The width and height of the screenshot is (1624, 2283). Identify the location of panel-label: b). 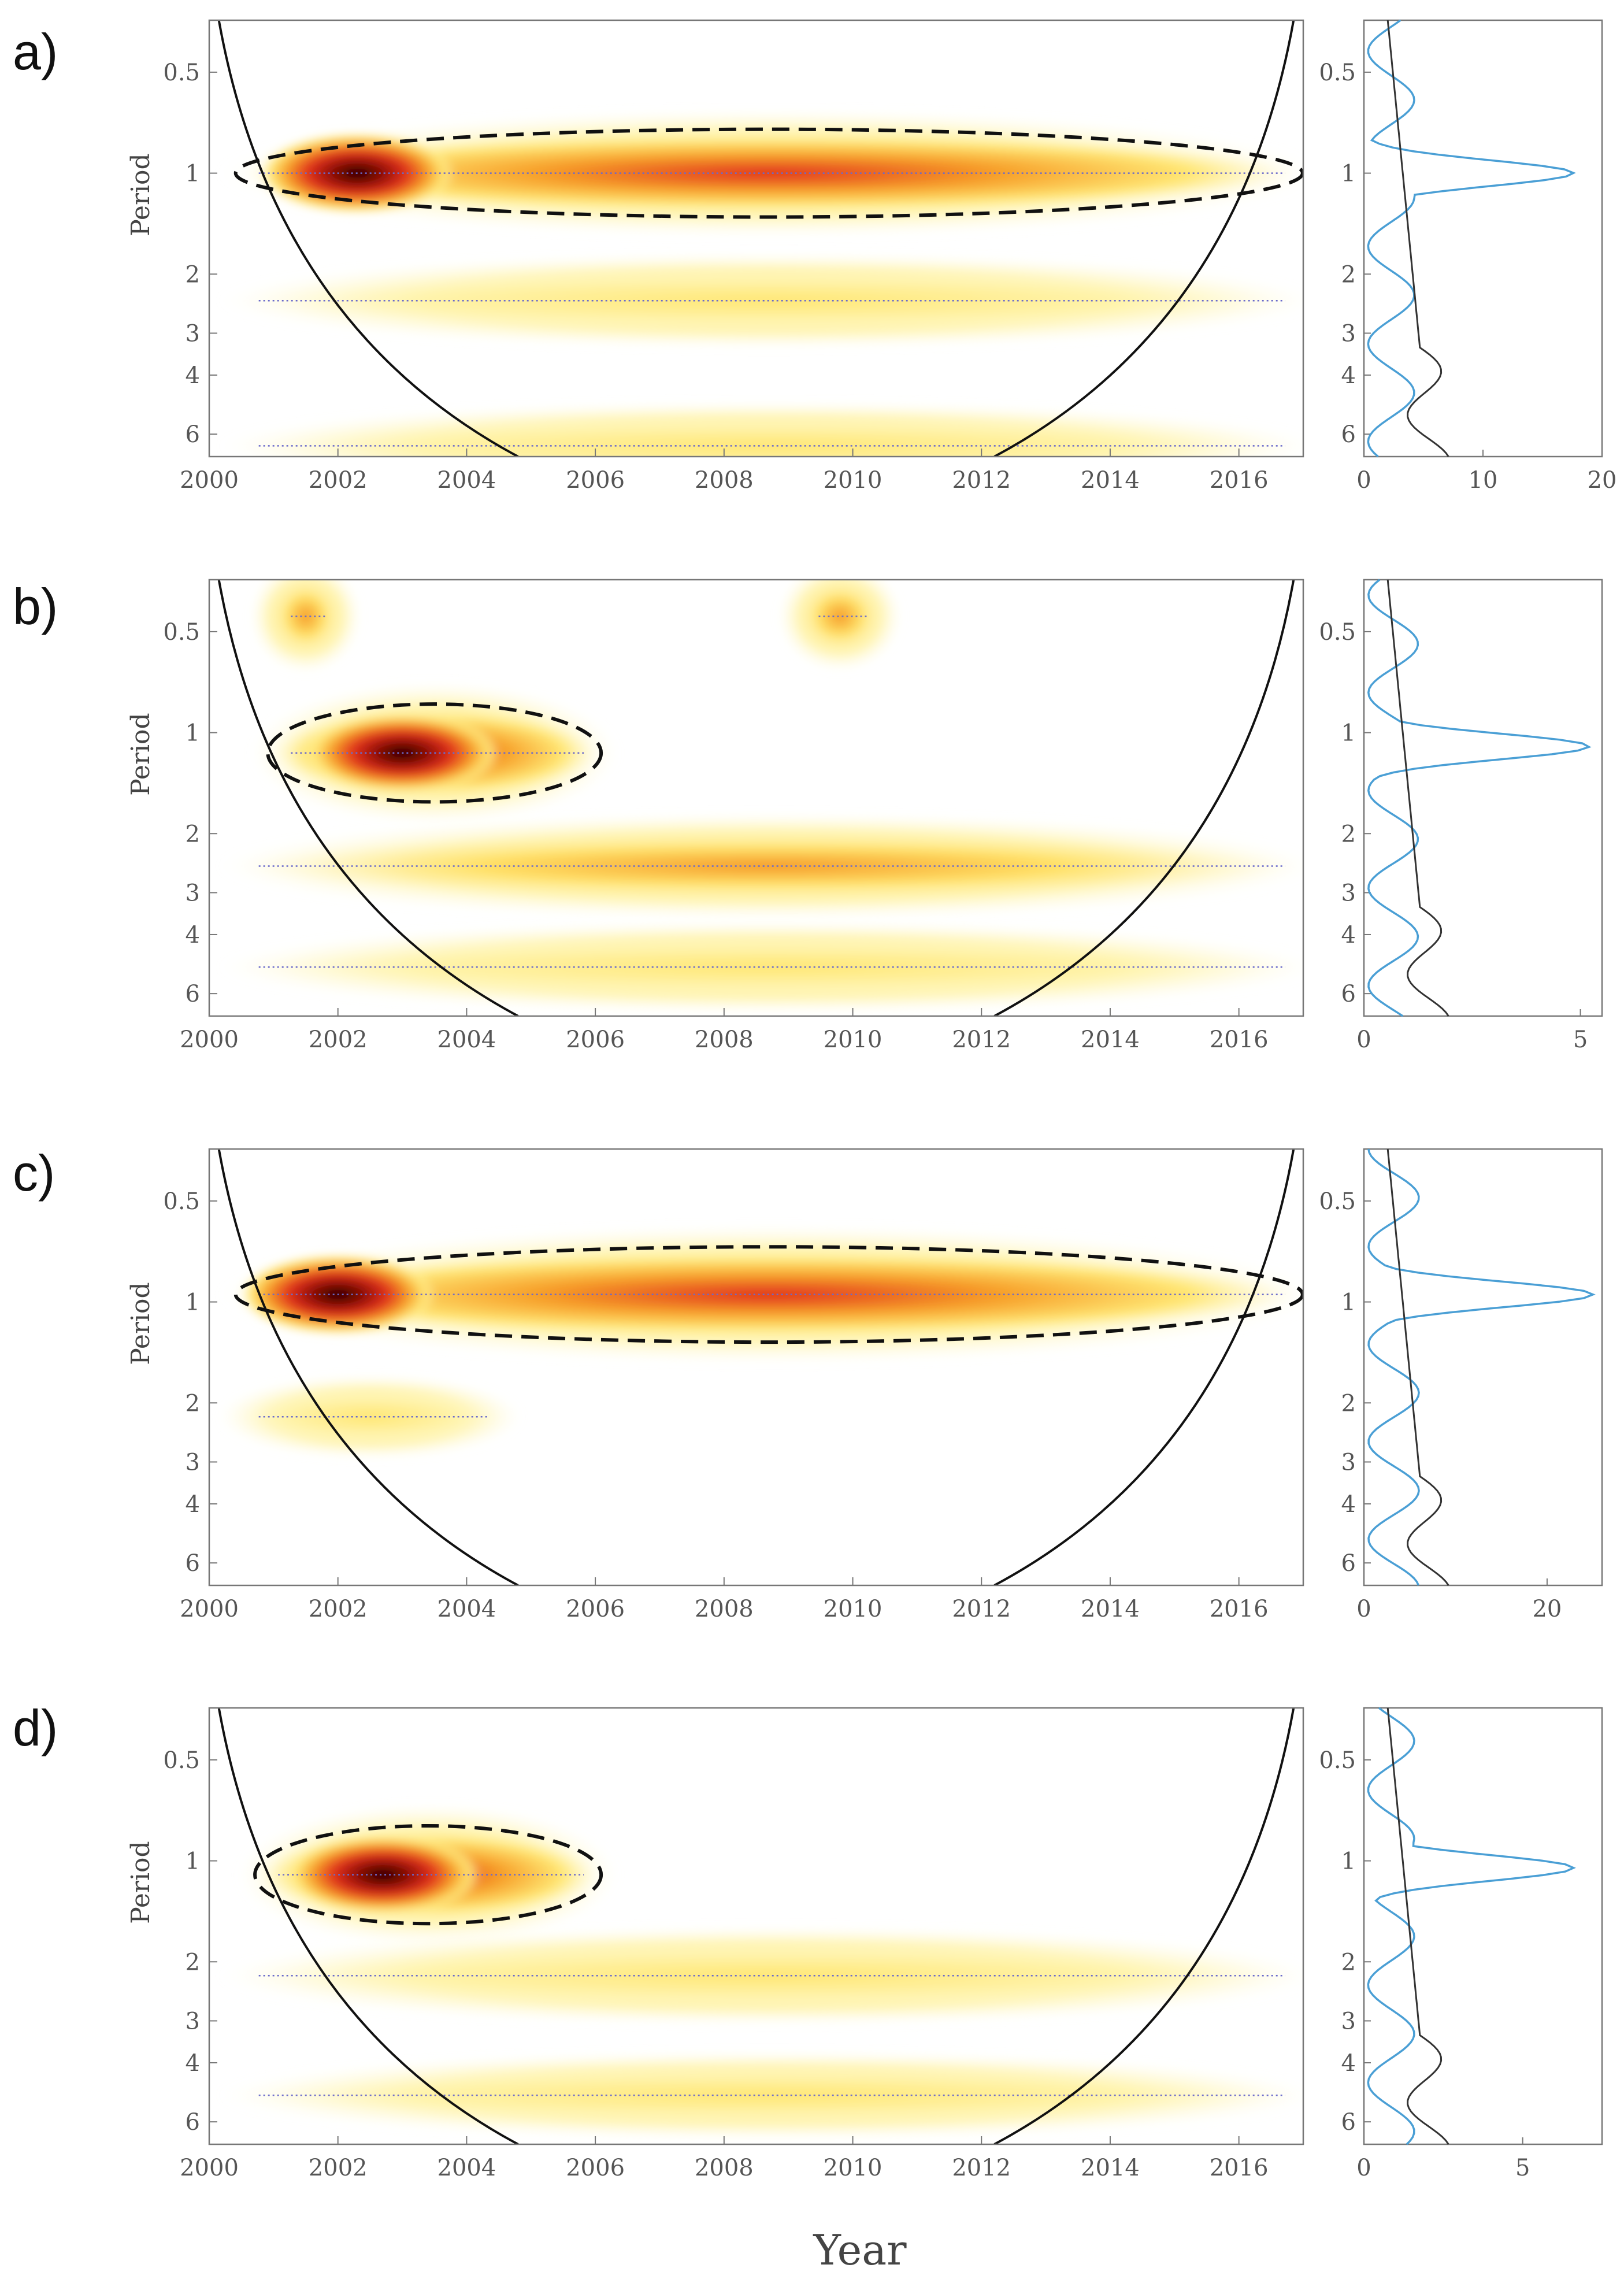
(35, 606).